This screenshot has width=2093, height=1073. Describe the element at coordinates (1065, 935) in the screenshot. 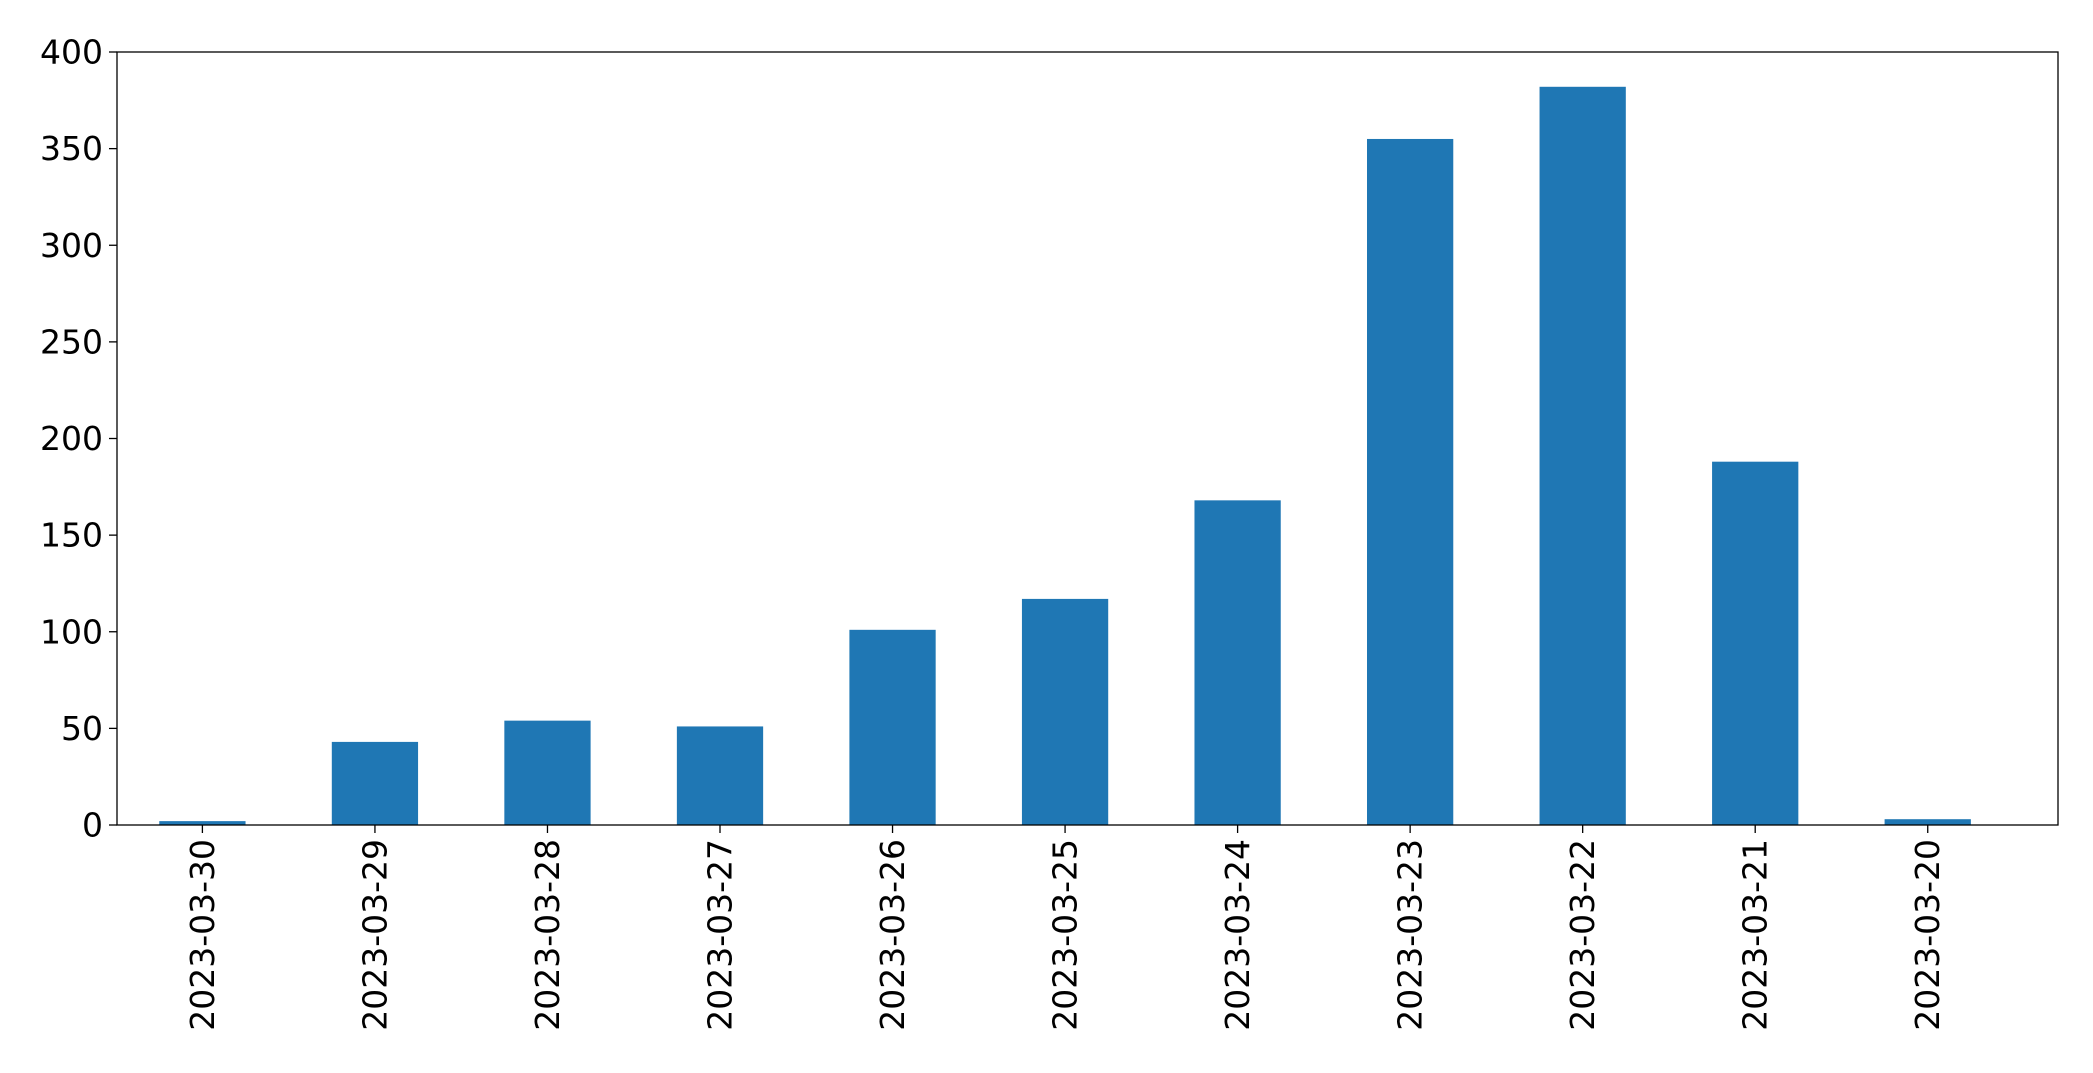

I see `x-tick-label: 2023-03-25` at that location.